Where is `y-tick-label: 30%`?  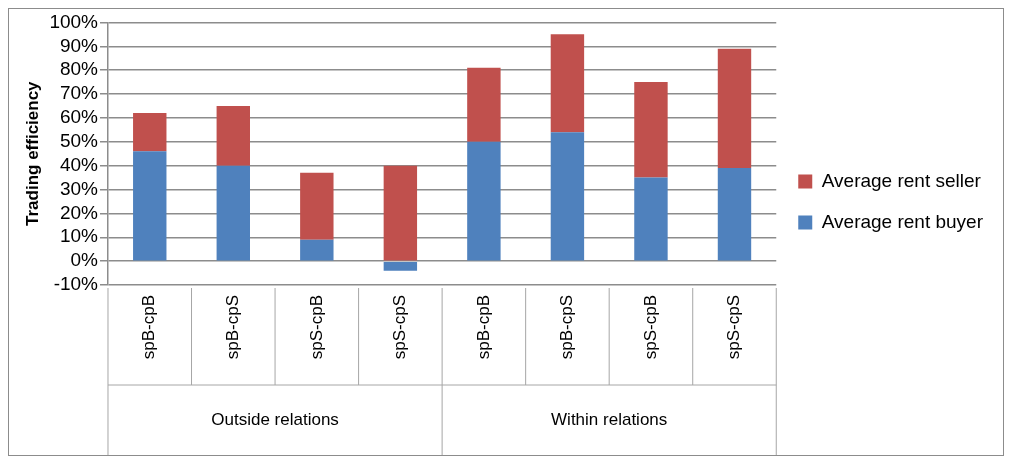 y-tick-label: 30% is located at coordinates (79, 188).